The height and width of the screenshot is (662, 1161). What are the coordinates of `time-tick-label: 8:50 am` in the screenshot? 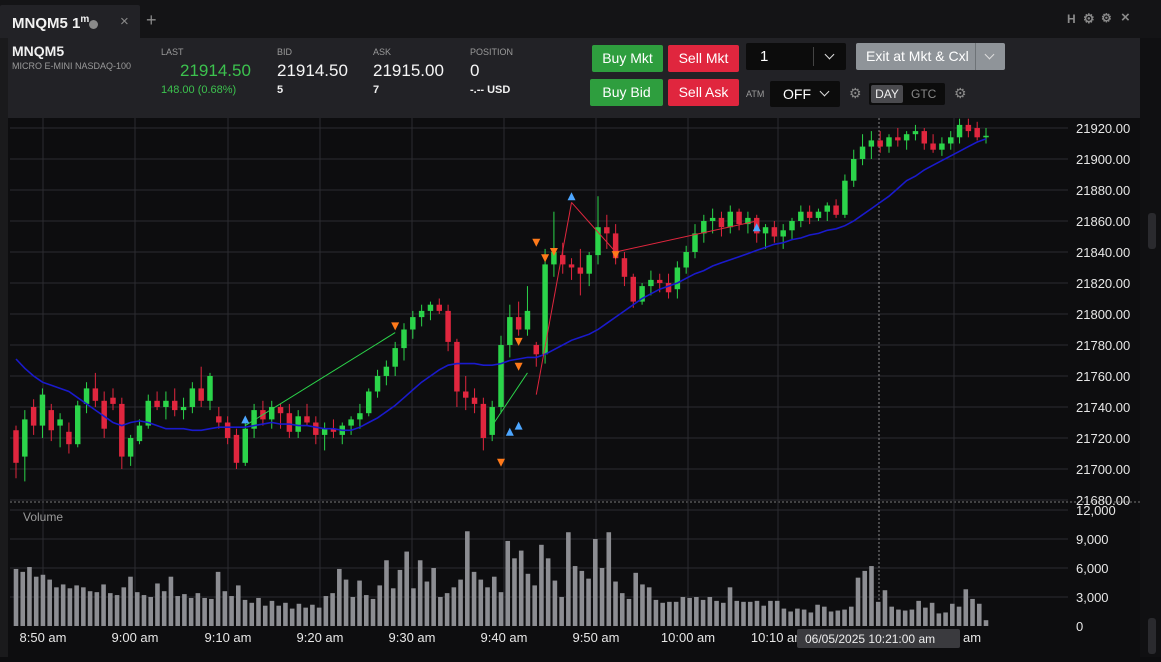 It's located at (43, 637).